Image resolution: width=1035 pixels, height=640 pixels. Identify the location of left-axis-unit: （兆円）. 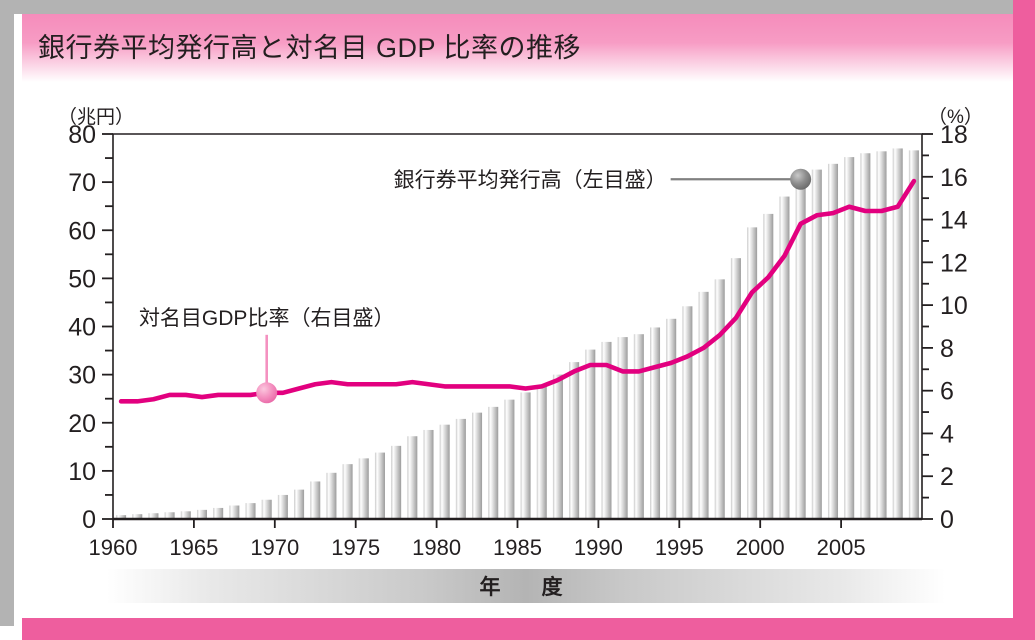
(96, 117).